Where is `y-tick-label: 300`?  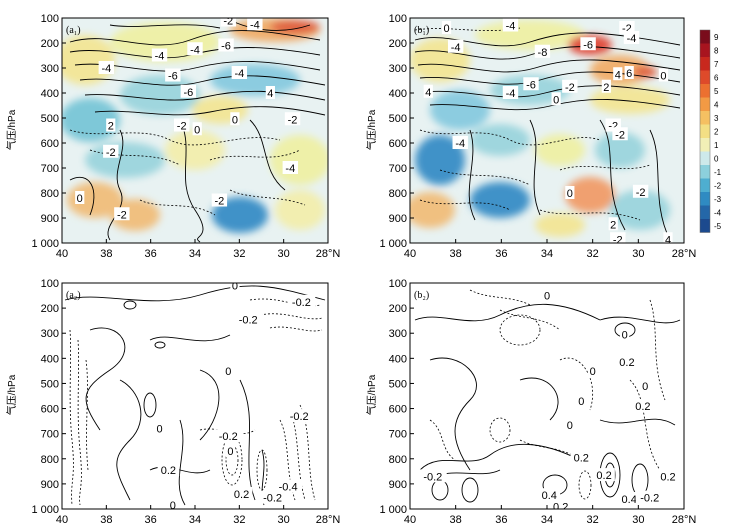 y-tick-label: 300 is located at coordinates (398, 69).